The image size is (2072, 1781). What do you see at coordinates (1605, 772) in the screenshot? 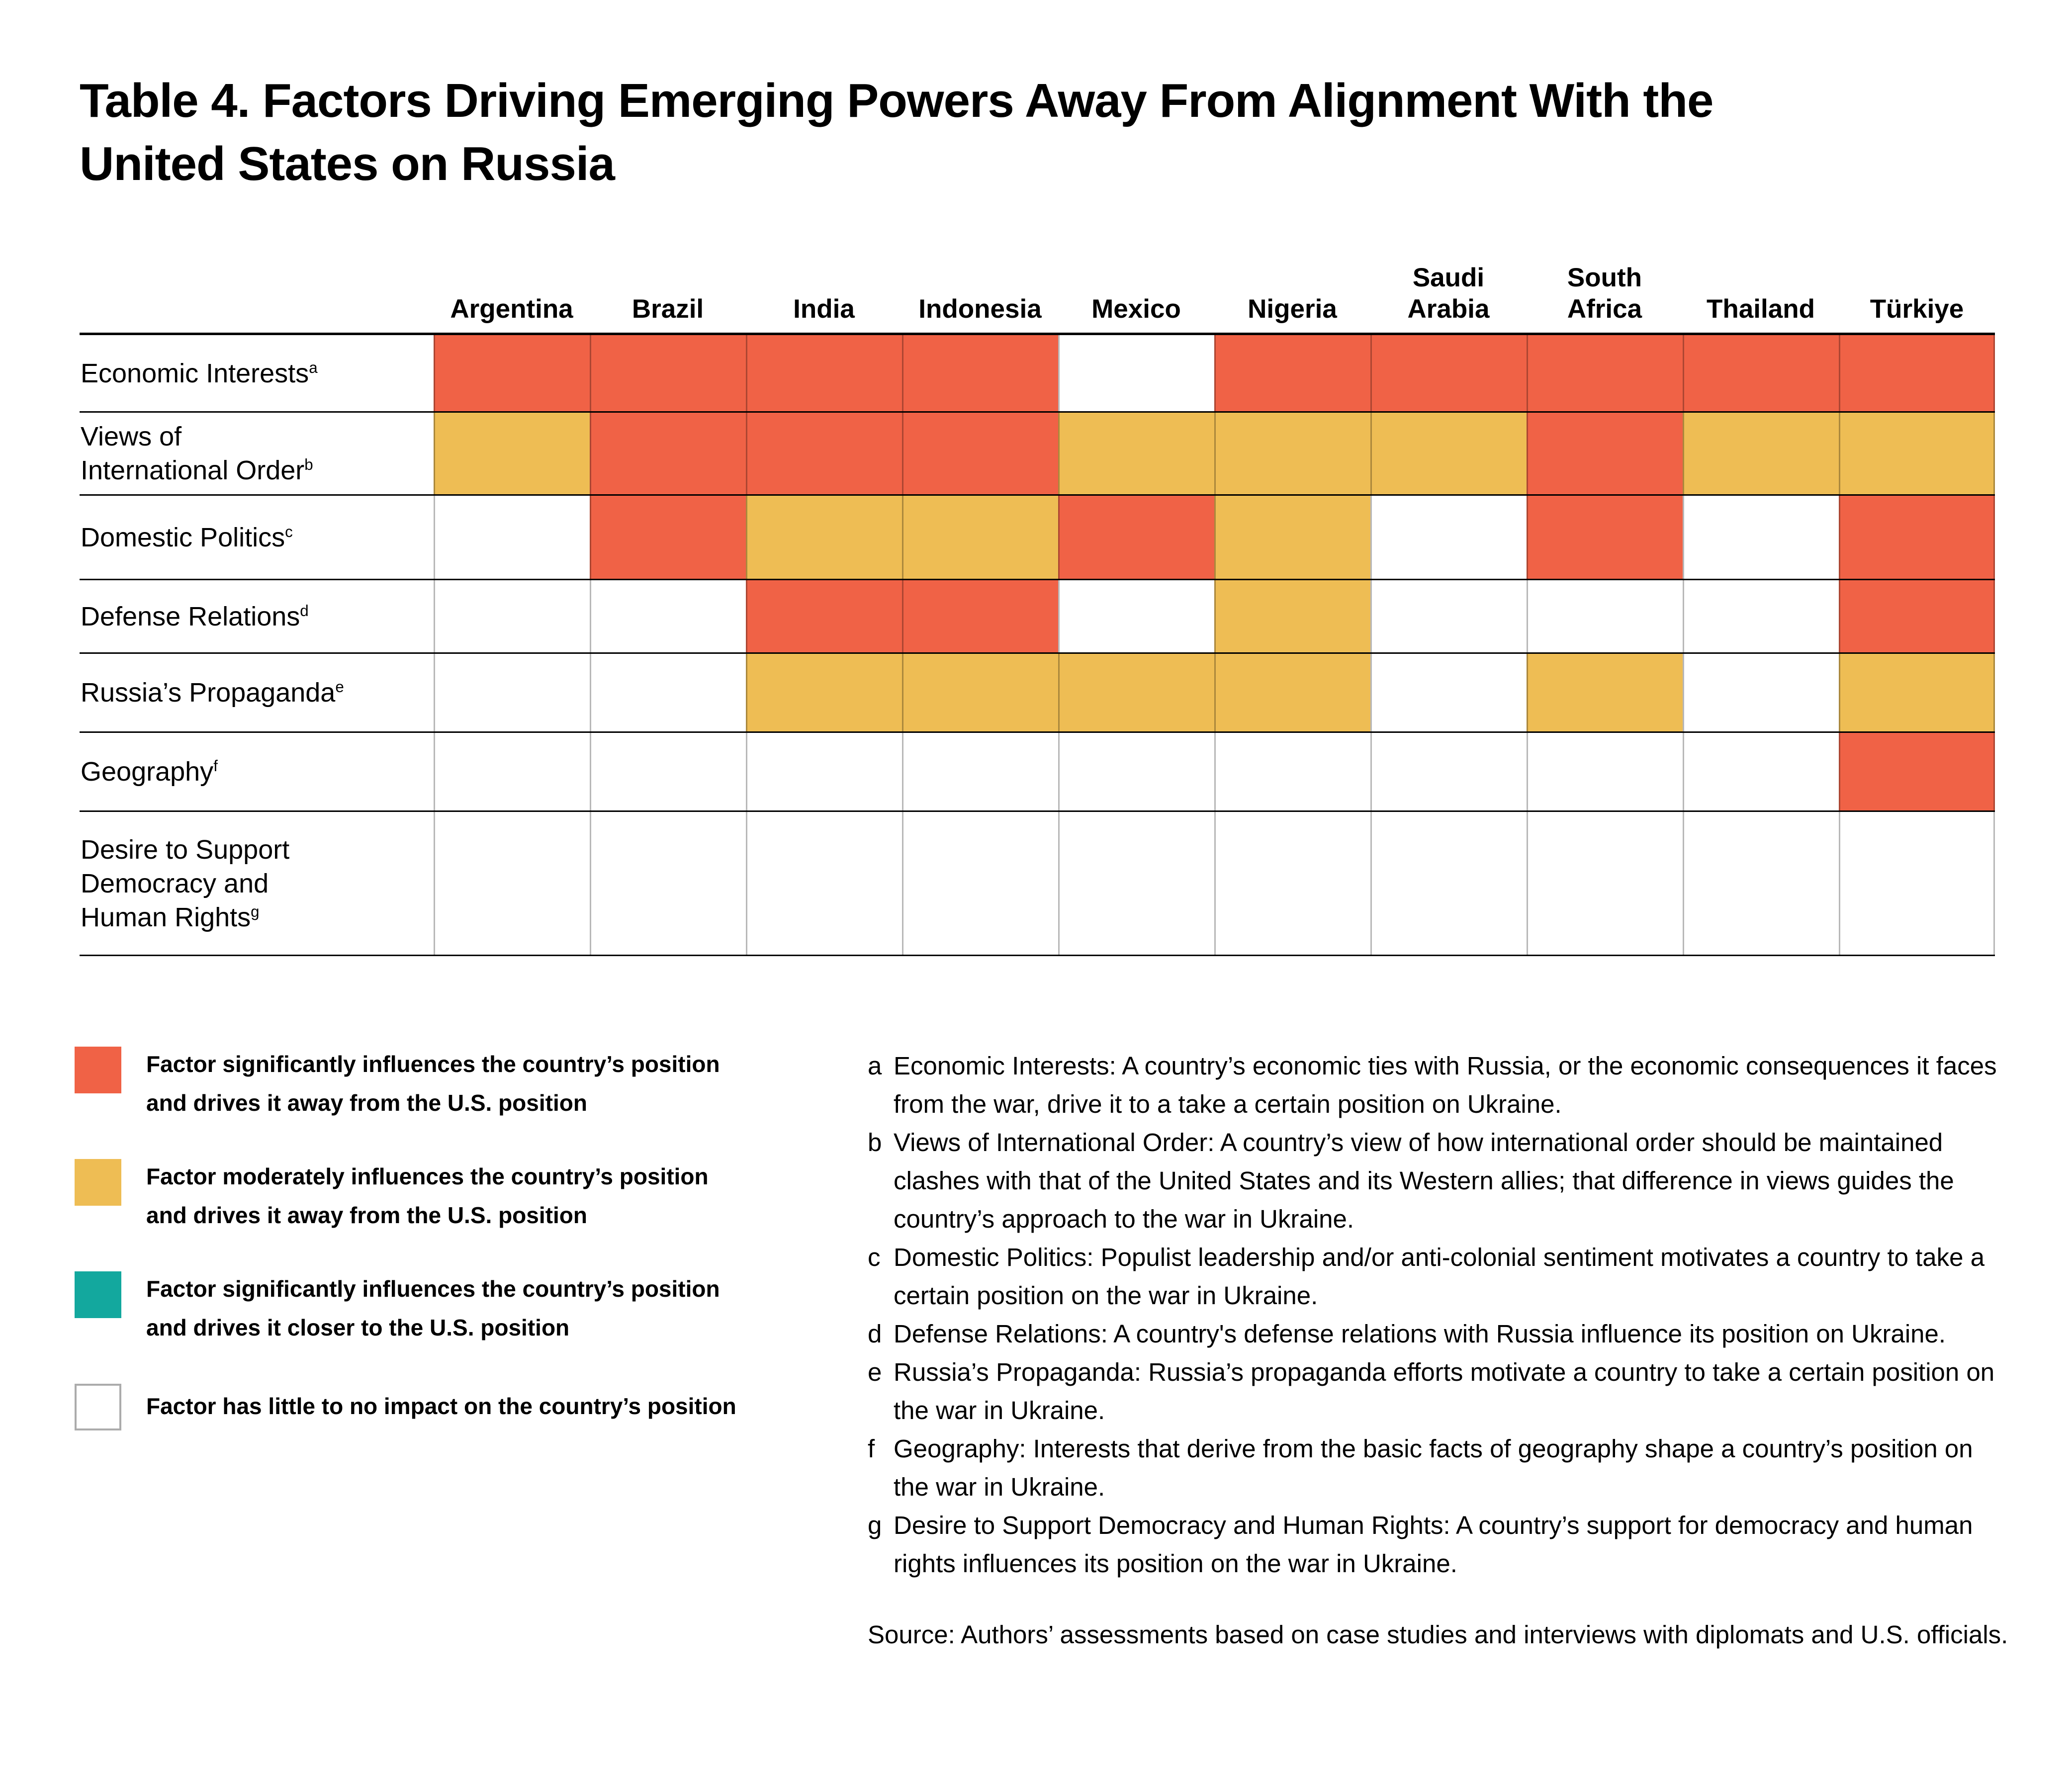
I see `cell-geography-south-africa` at bounding box center [1605, 772].